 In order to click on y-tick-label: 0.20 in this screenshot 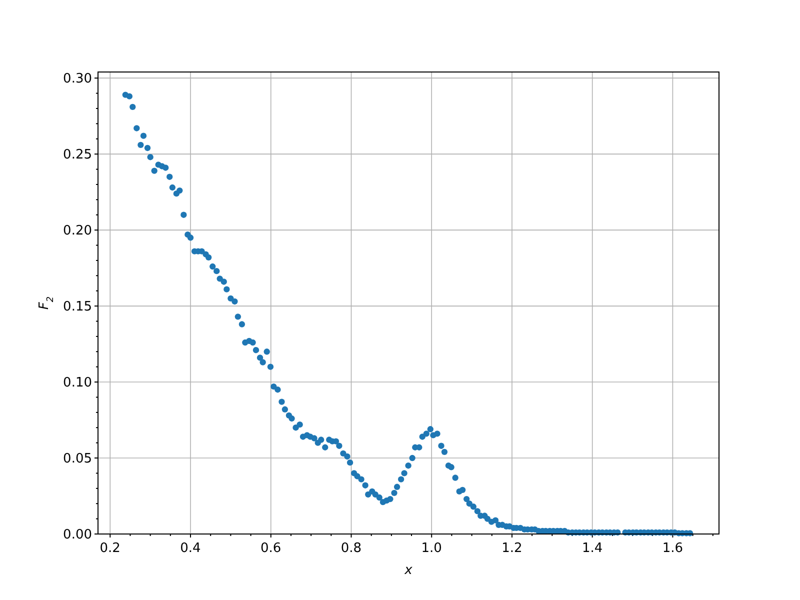, I will do `click(77, 231)`.